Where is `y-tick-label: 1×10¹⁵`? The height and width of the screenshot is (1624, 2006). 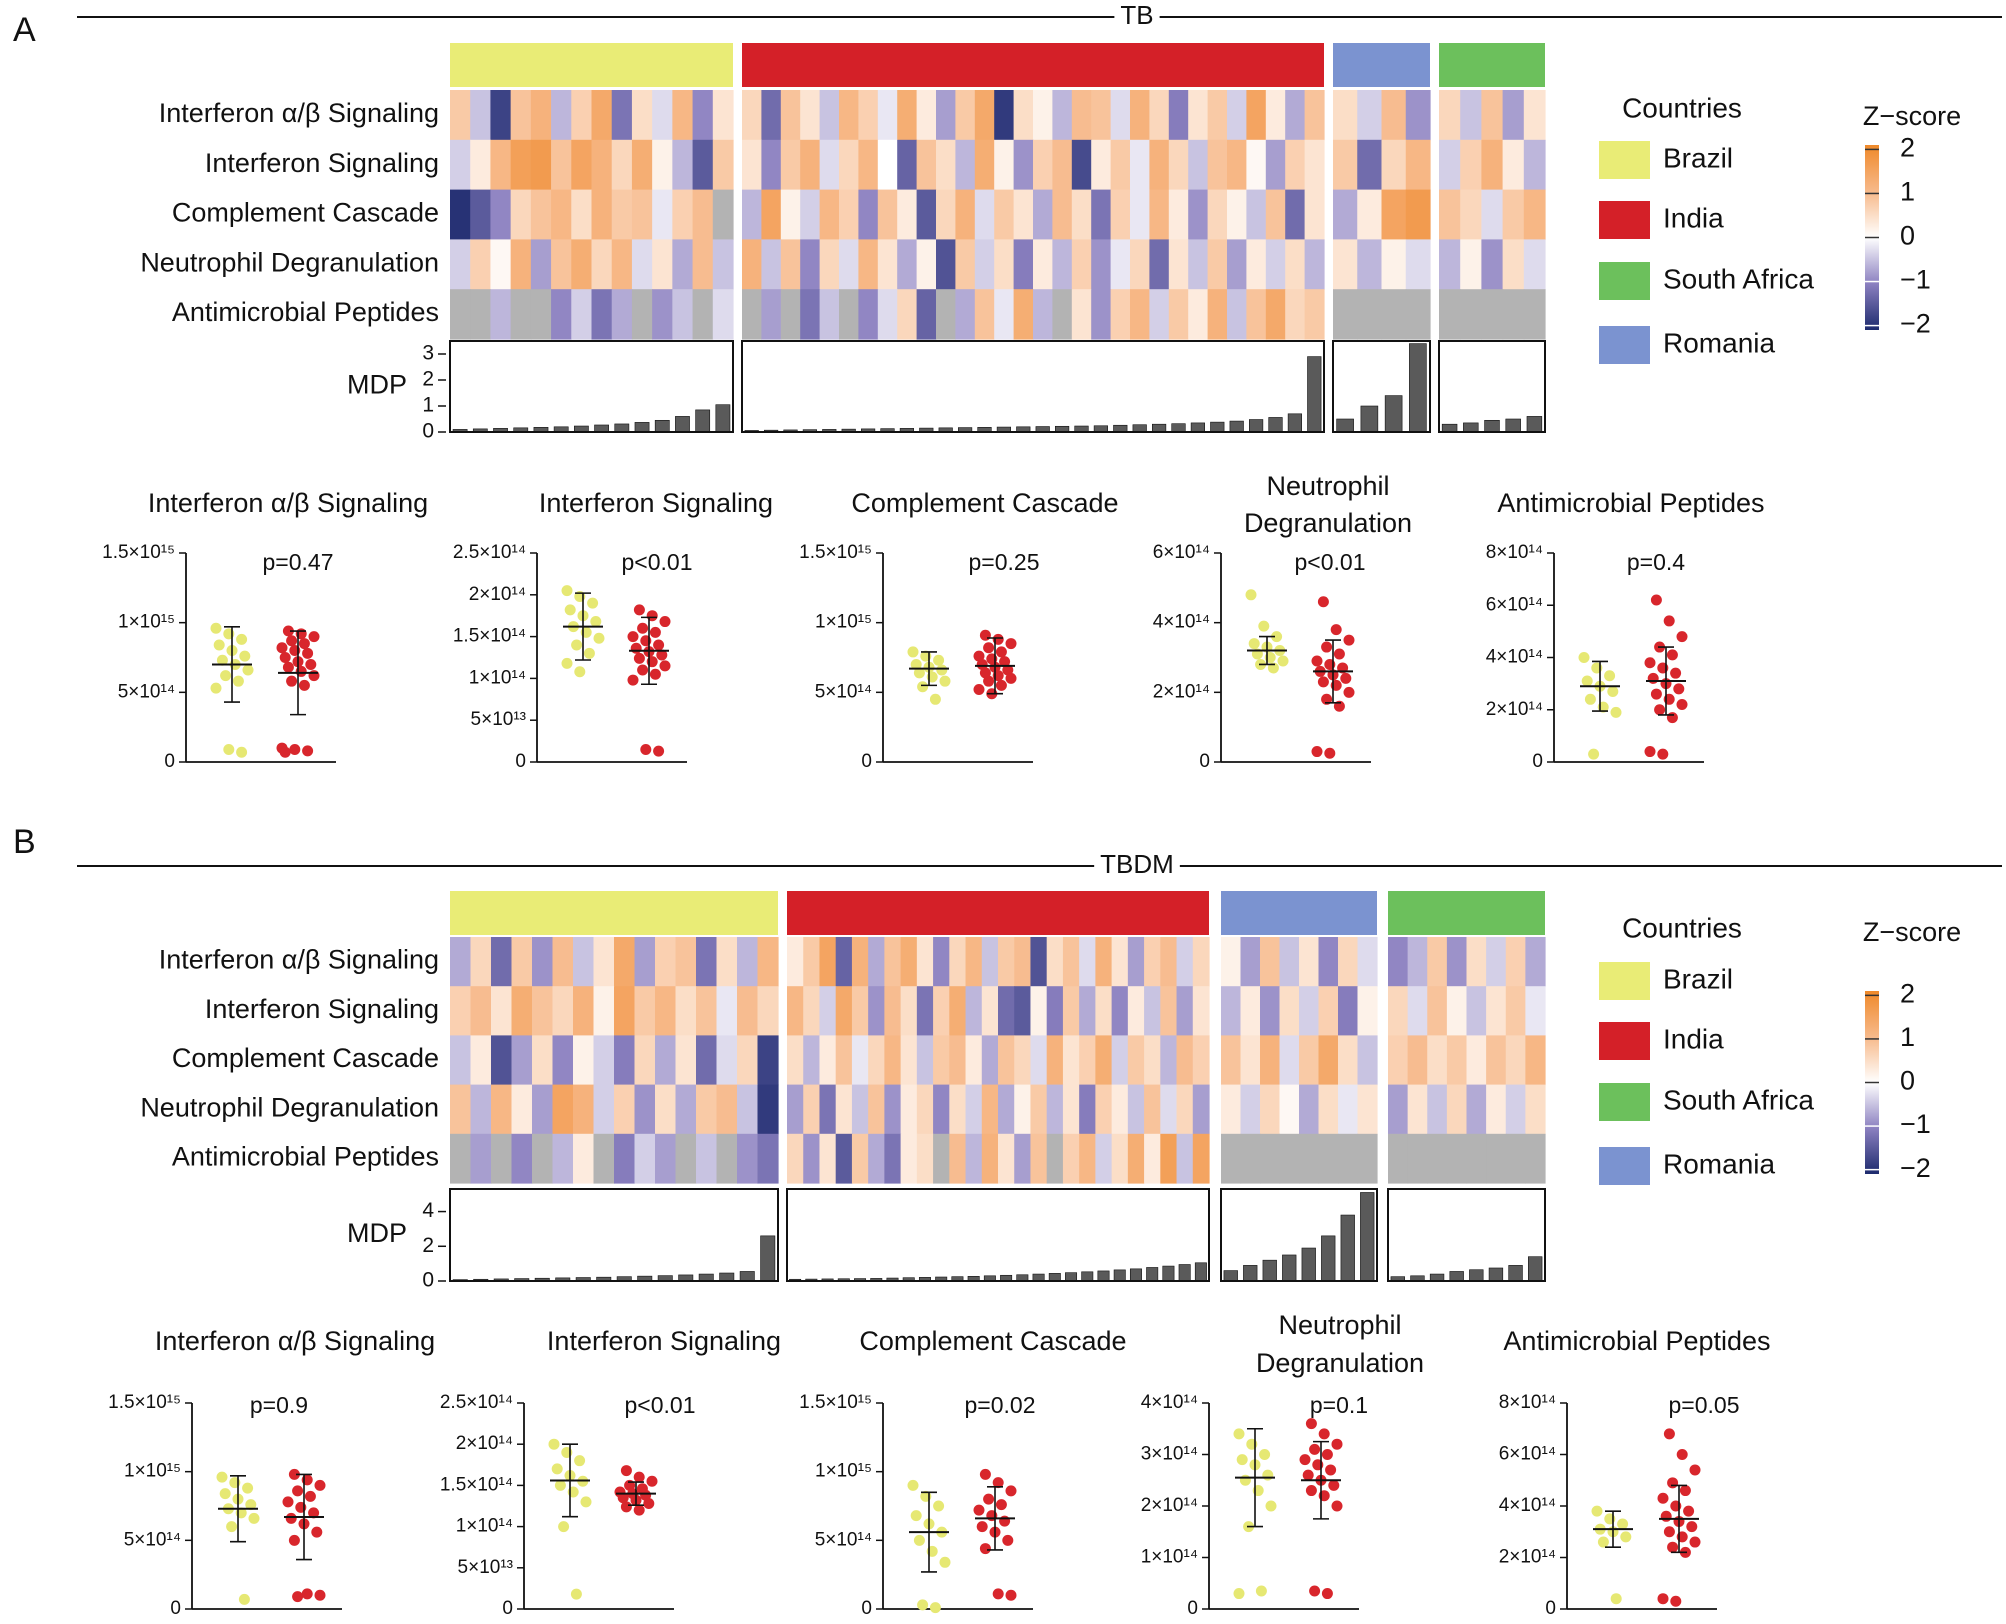 y-tick-label: 1×10¹⁵ is located at coordinates (843, 622).